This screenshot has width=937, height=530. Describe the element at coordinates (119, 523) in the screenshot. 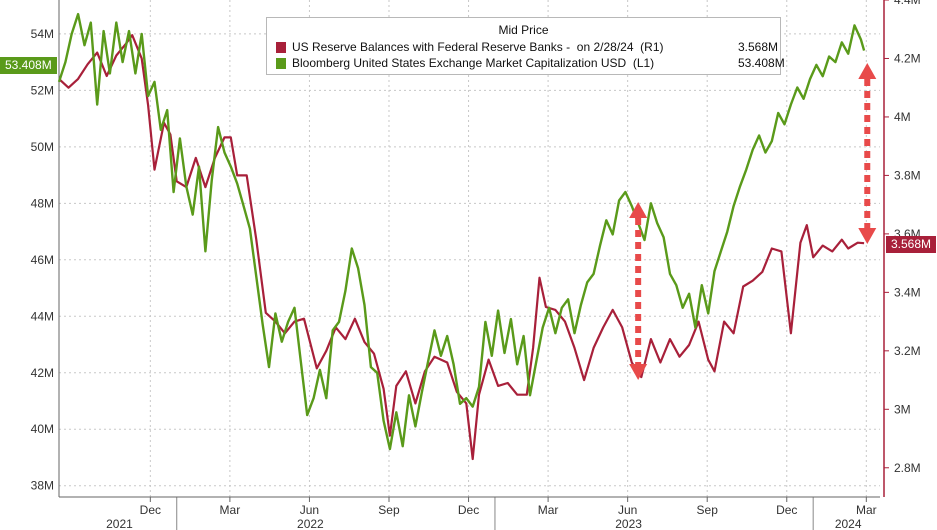

I see `x-year-label: 2021` at that location.